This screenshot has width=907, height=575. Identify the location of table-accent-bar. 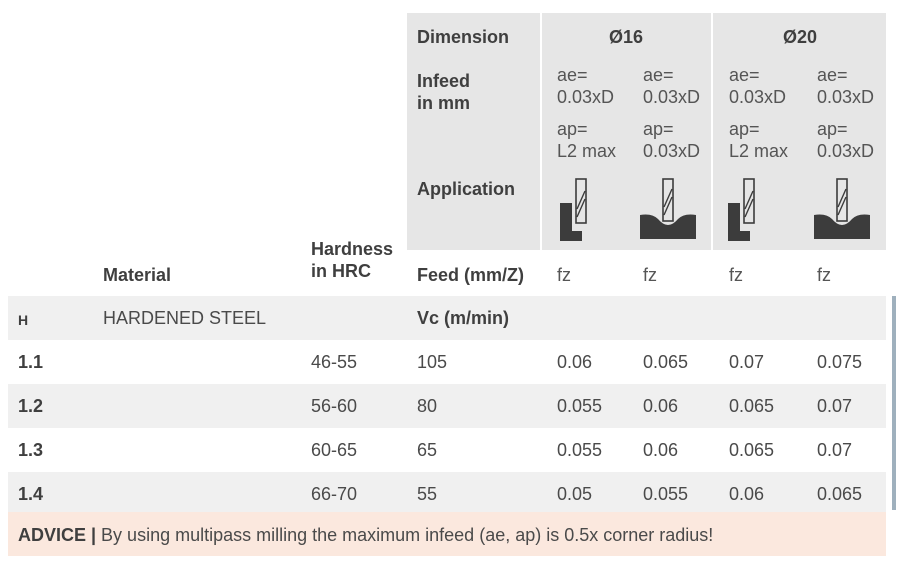
(894, 403).